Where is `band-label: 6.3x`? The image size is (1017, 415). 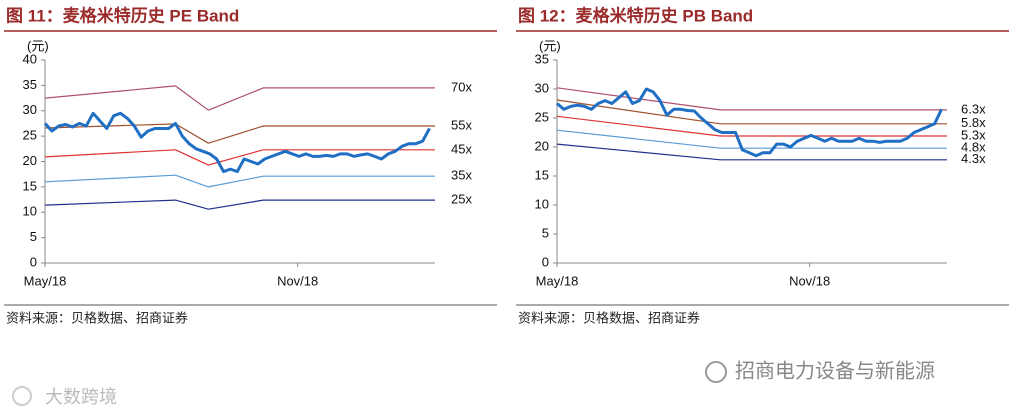 band-label: 6.3x is located at coordinates (973, 108).